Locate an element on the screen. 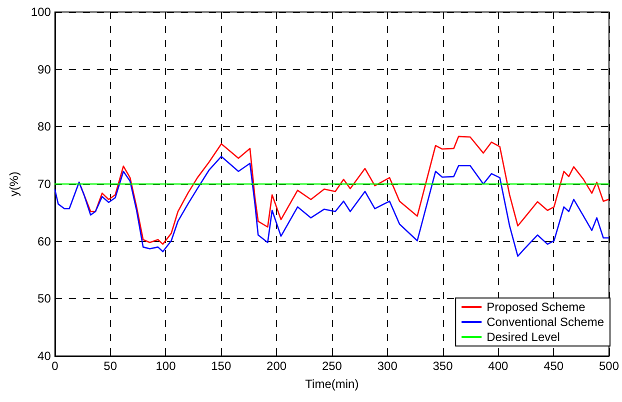 The width and height of the screenshot is (622, 402). x-tick-label: 350 is located at coordinates (443, 366).